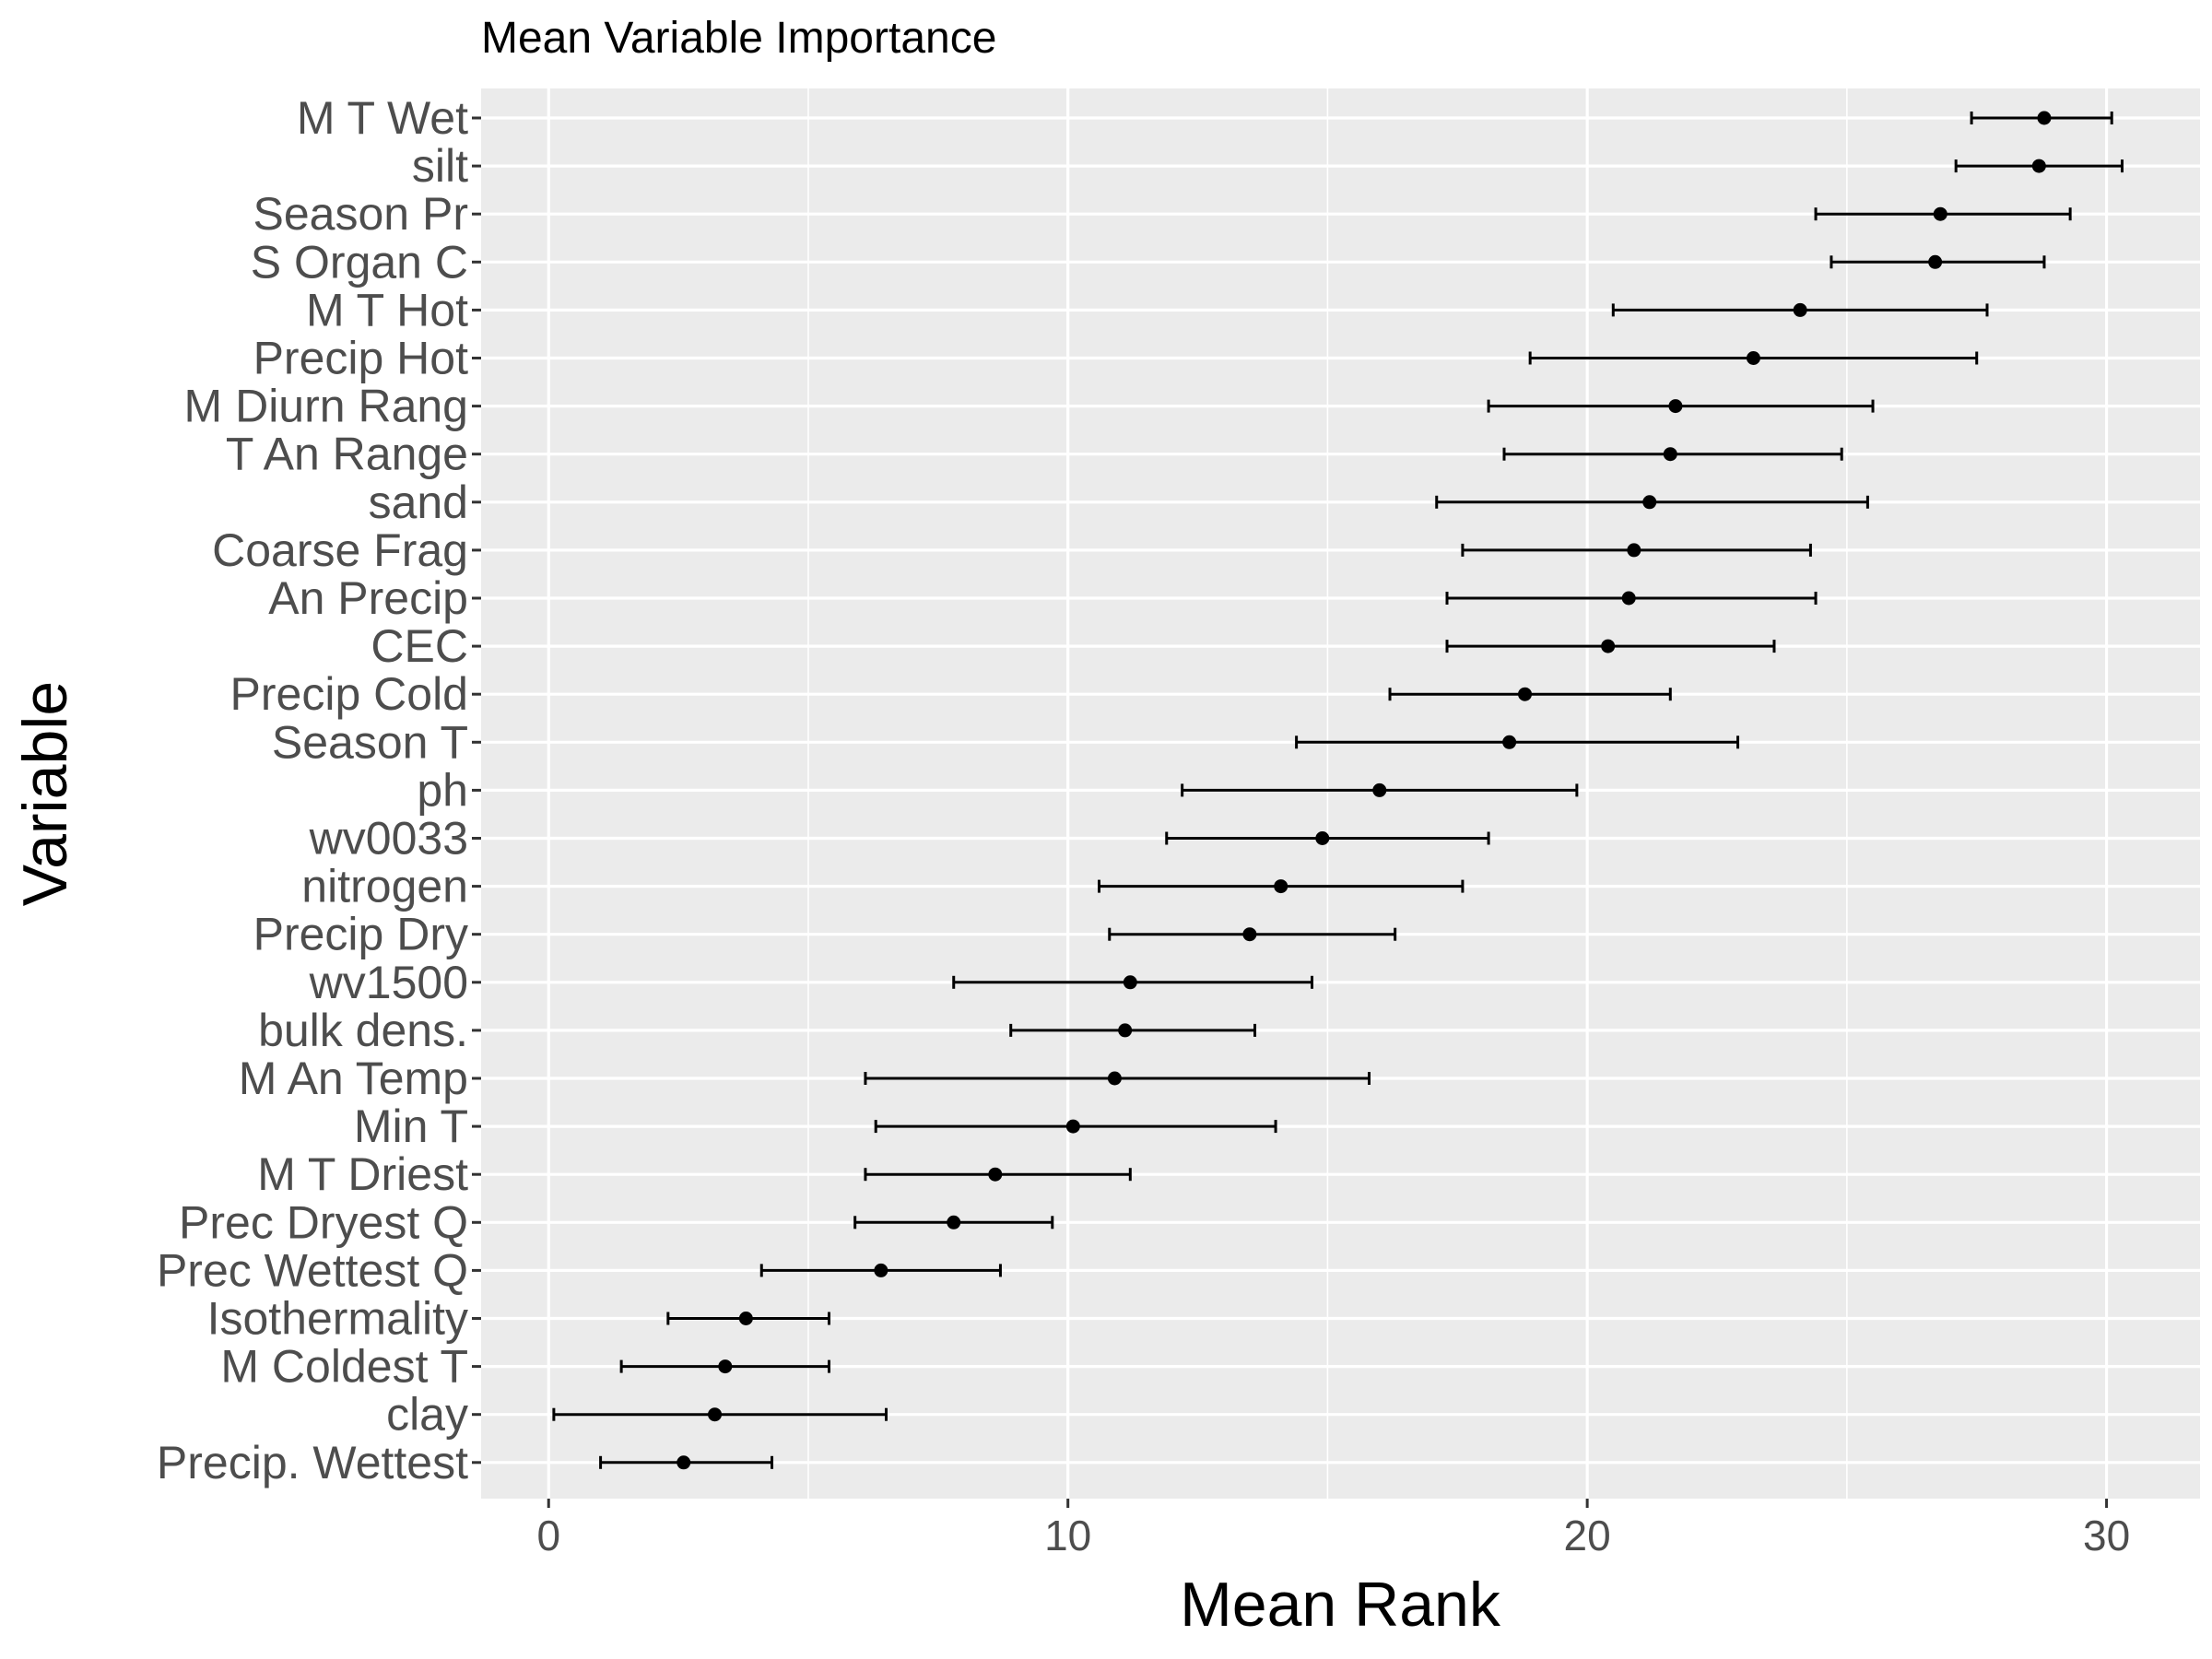  I want to click on y-tick-label: Prec Wettest Q, so click(312, 1270).